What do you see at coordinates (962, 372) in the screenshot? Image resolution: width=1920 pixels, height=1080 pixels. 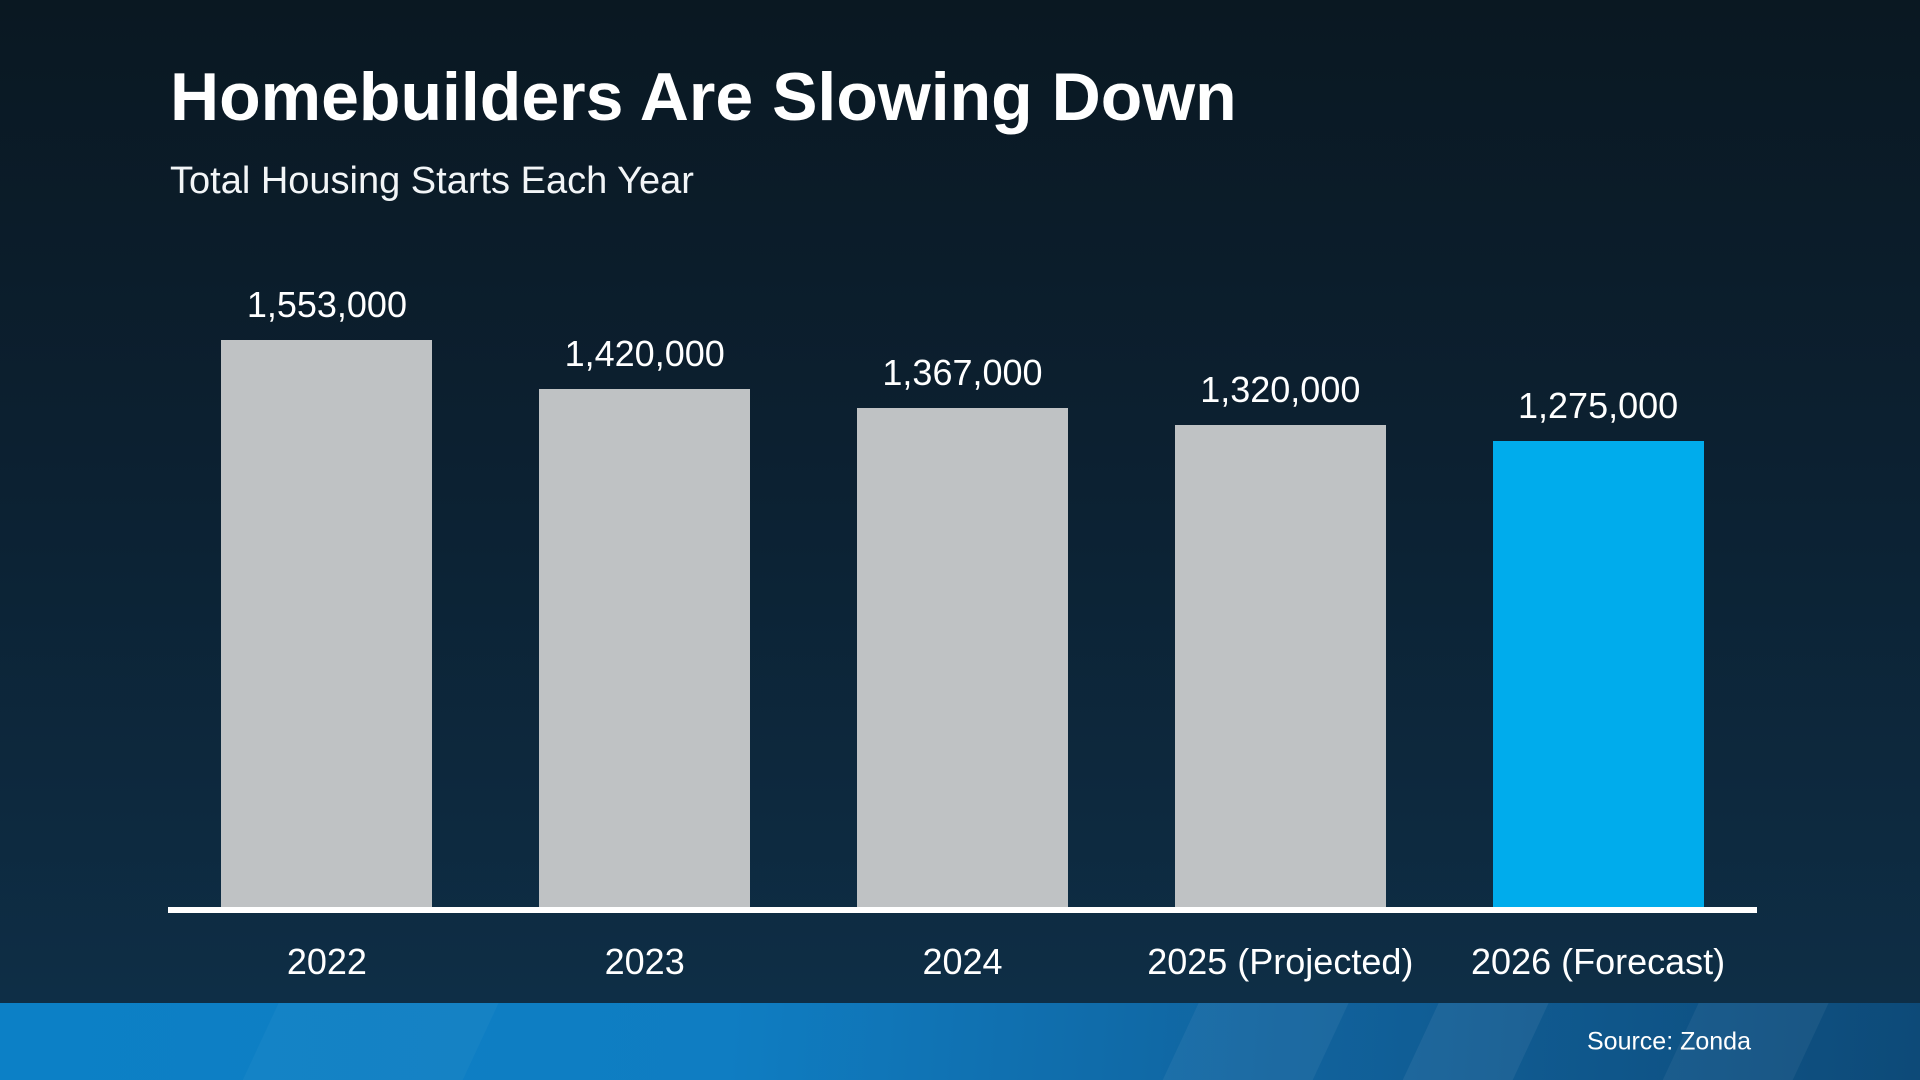 I see `bar-value-label: 1,367,000` at bounding box center [962, 372].